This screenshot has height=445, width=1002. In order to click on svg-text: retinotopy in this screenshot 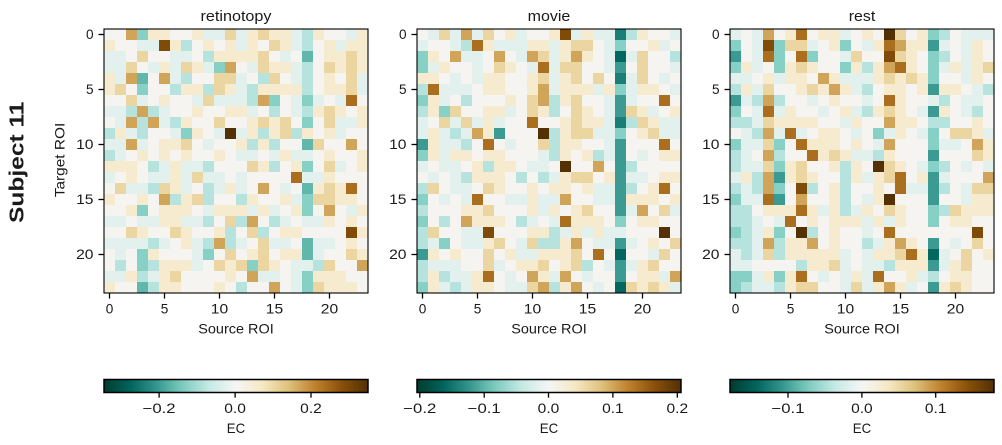, I will do `click(237, 17)`.